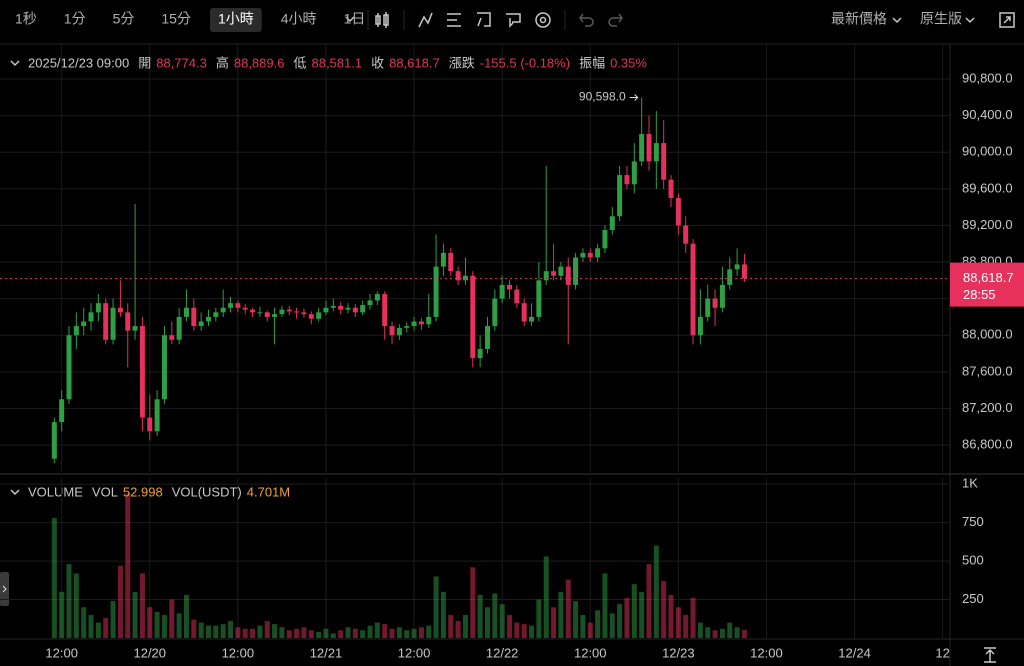 This screenshot has height=666, width=1024. I want to click on last-price-box, so click(987, 284).